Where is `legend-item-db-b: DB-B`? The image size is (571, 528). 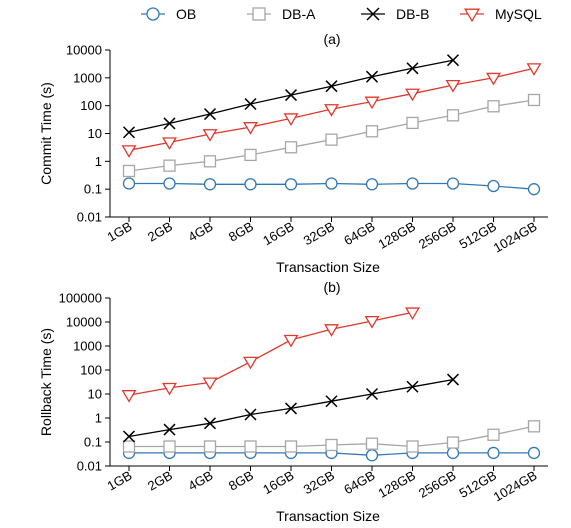 legend-item-db-b: DB-B is located at coordinates (395, 14).